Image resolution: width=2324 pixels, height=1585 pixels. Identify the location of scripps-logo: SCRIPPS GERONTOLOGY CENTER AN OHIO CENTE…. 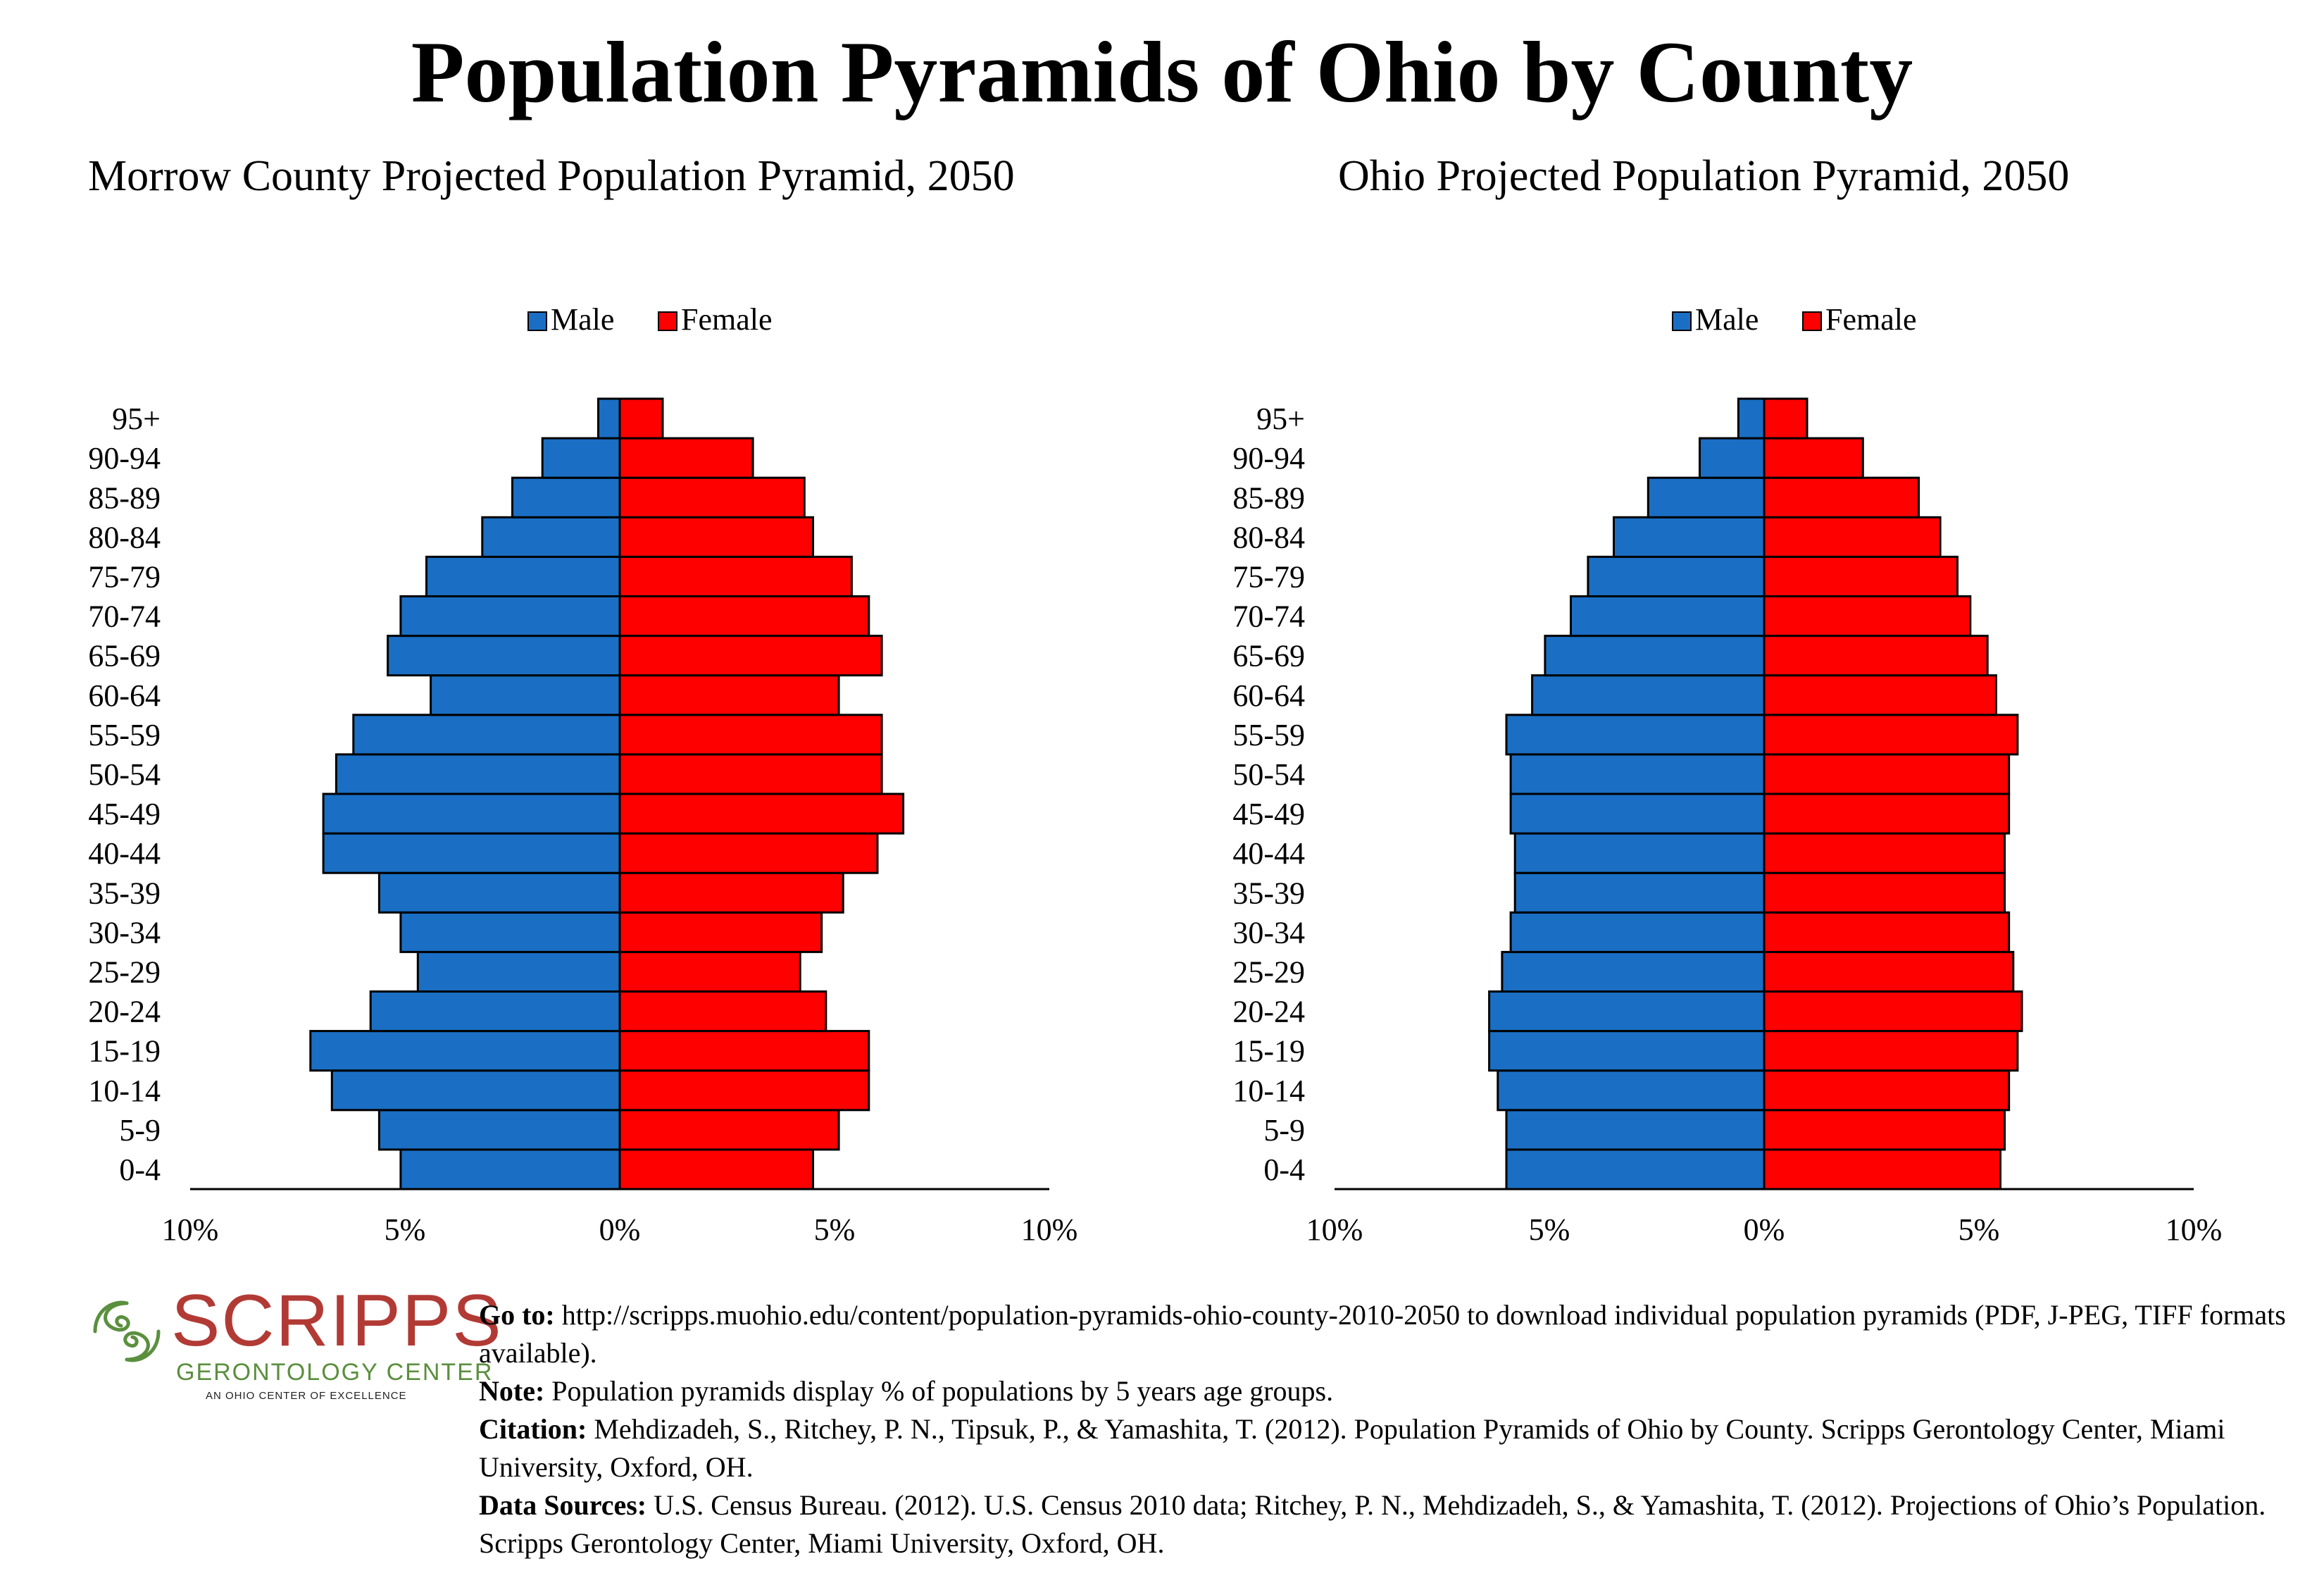
(293, 1349).